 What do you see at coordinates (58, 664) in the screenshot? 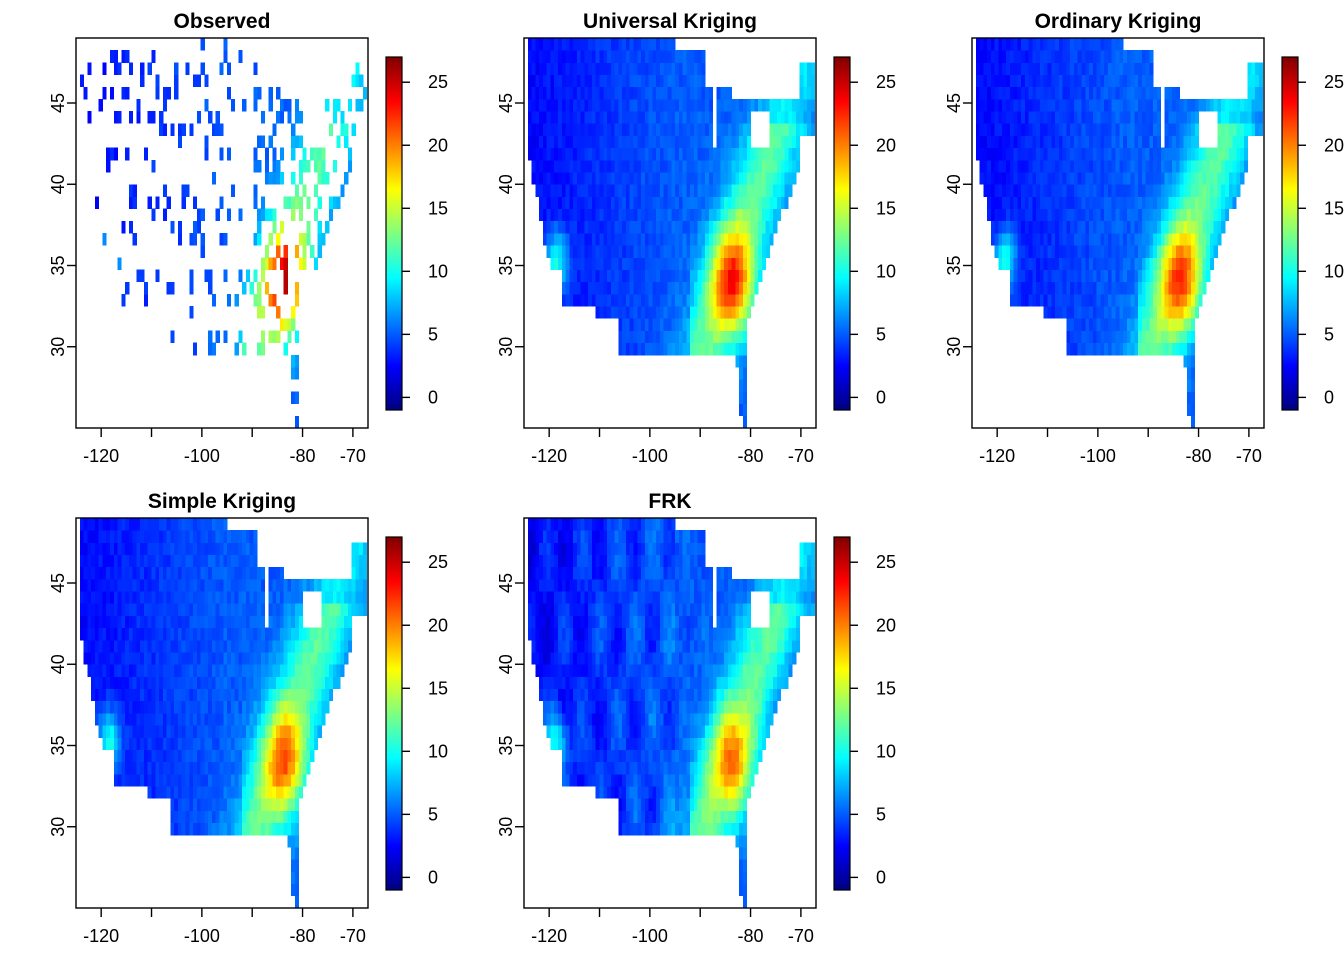
I see `y-tick-label: 40` at bounding box center [58, 664].